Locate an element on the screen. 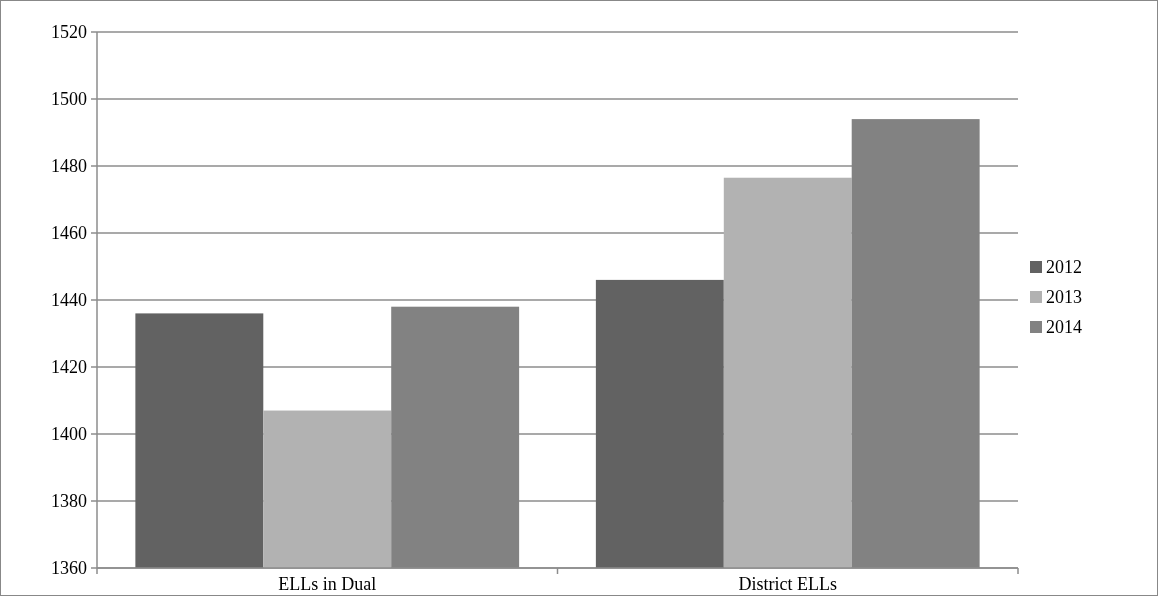  y-tick-label: 1440 is located at coordinates (69, 300).